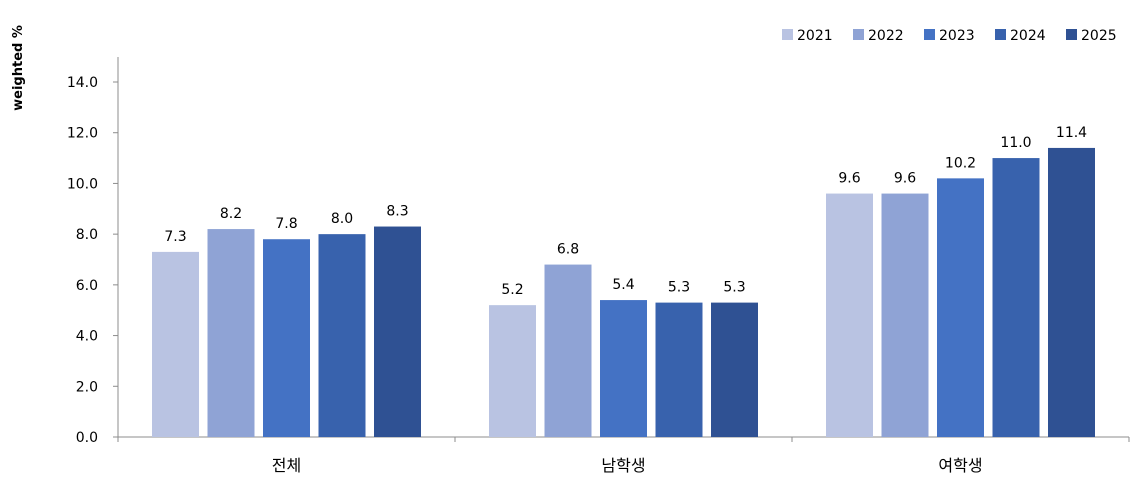  Describe the element at coordinates (18, 68) in the screenshot. I see `y-axis-label: weighted %` at that location.